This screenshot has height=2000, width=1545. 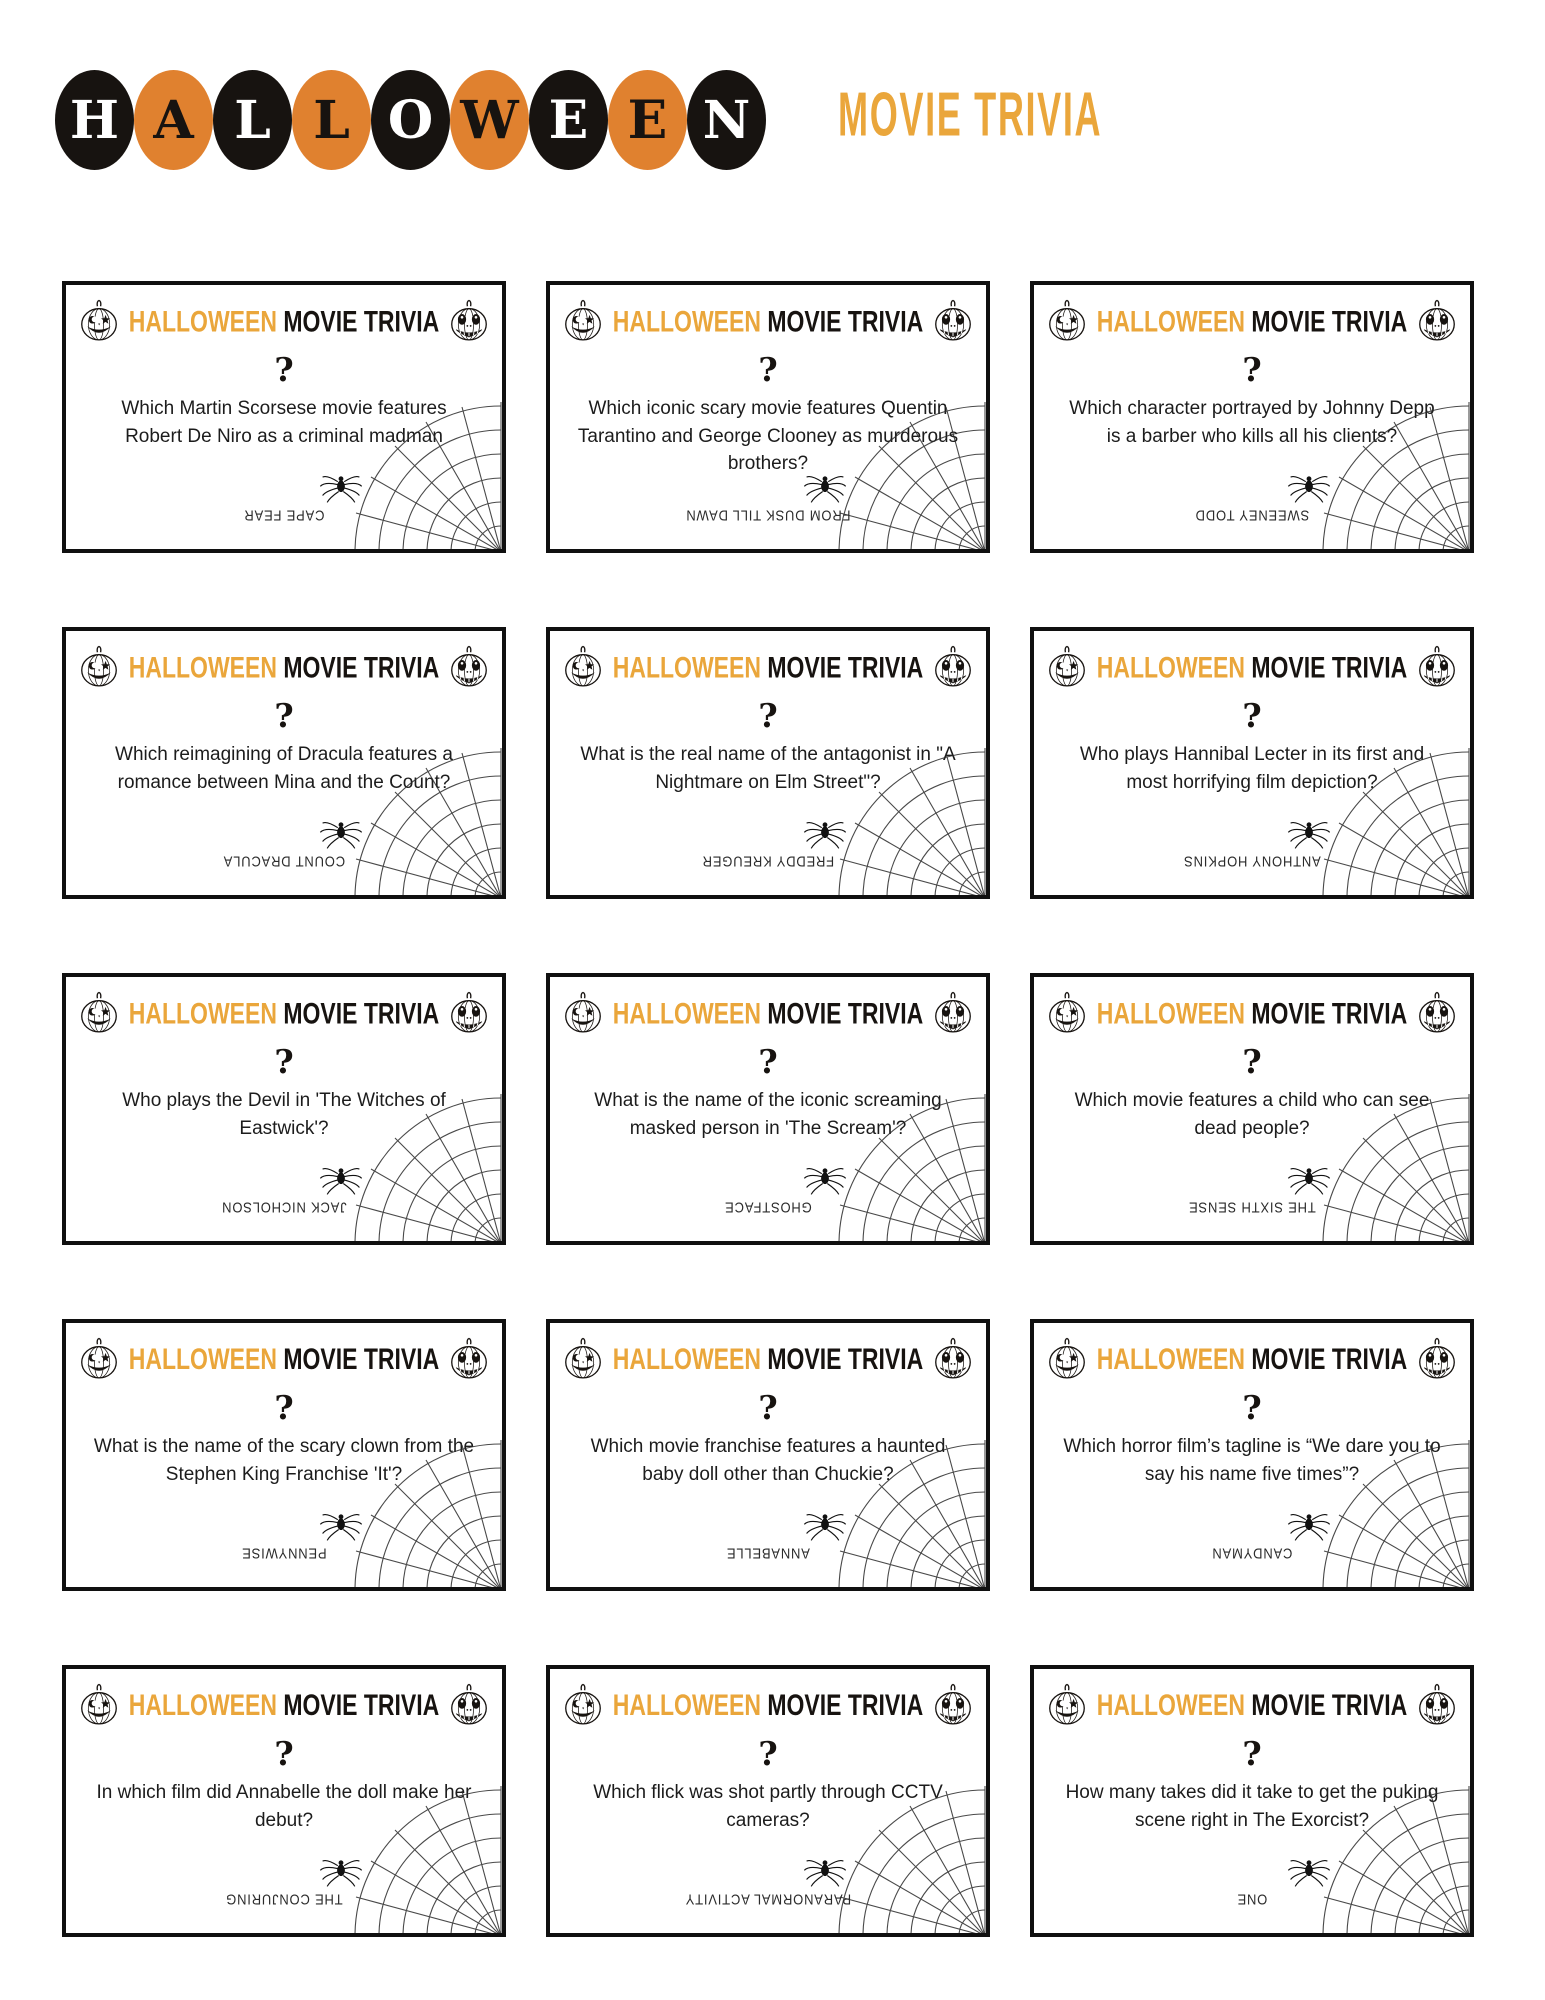 I want to click on movie-trivia-title: MOVIE TRIVIA, so click(x=970, y=115).